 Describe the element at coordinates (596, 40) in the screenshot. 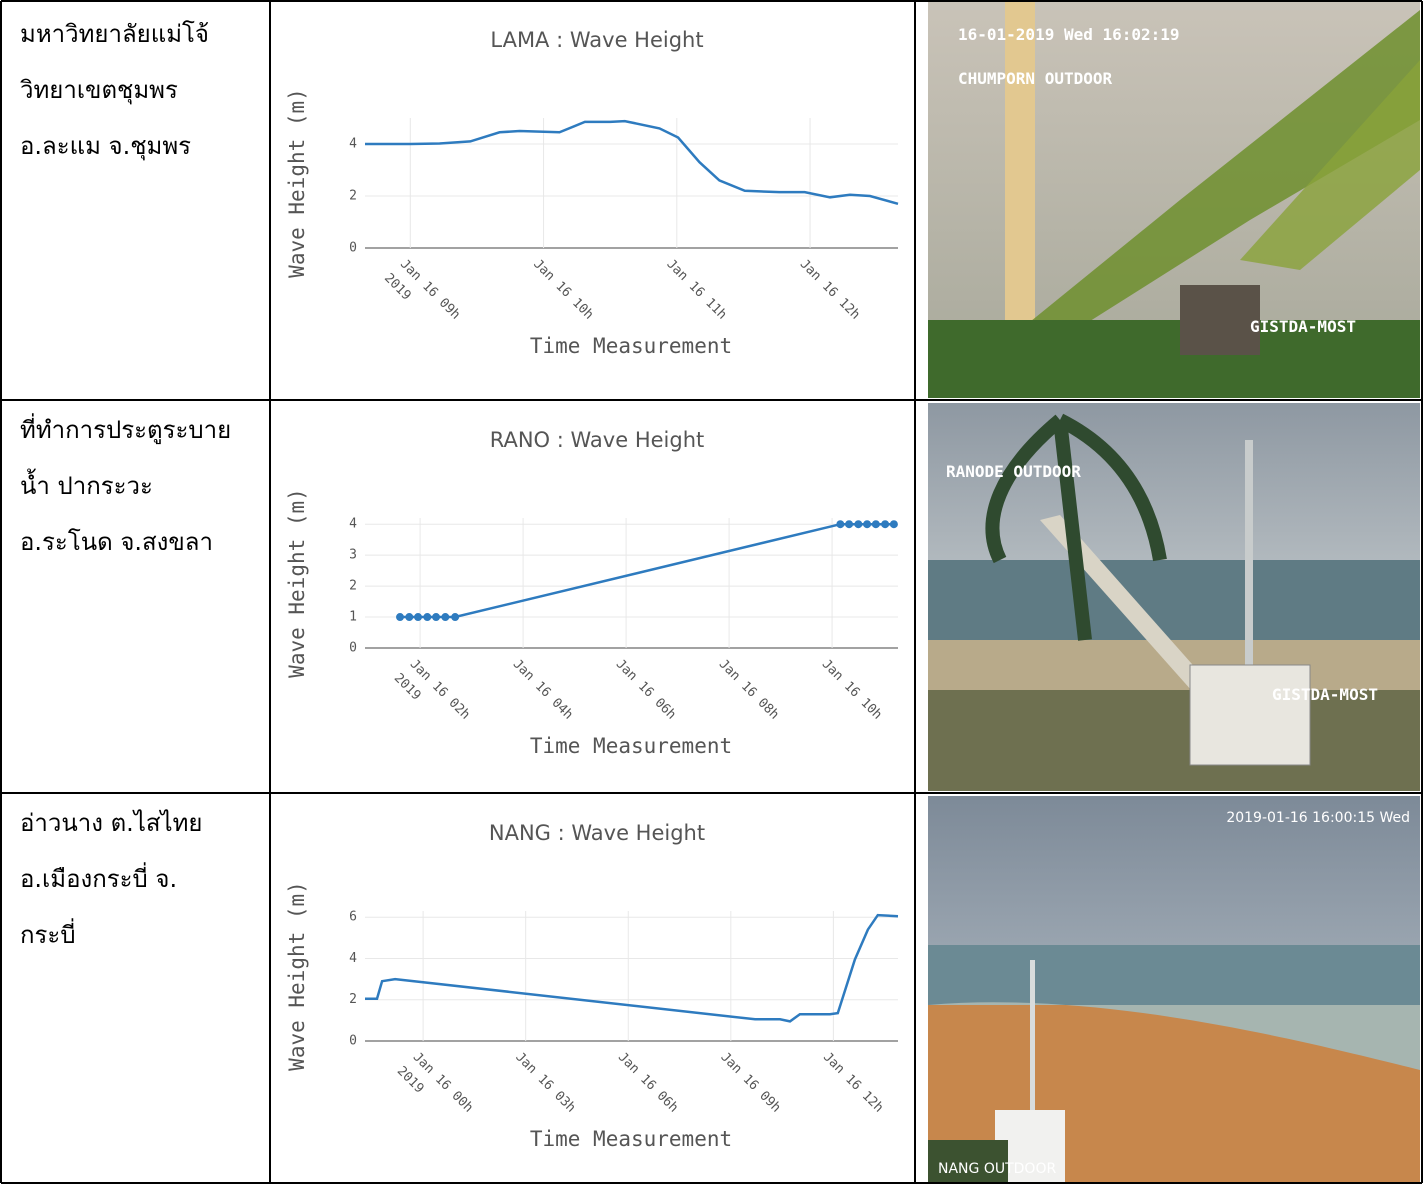

I see `chart-title: LAMA : Wave Height` at that location.